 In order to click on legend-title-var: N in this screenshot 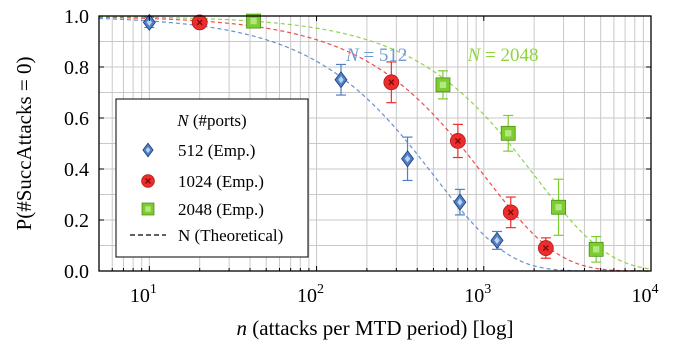, I will do `click(183, 120)`.